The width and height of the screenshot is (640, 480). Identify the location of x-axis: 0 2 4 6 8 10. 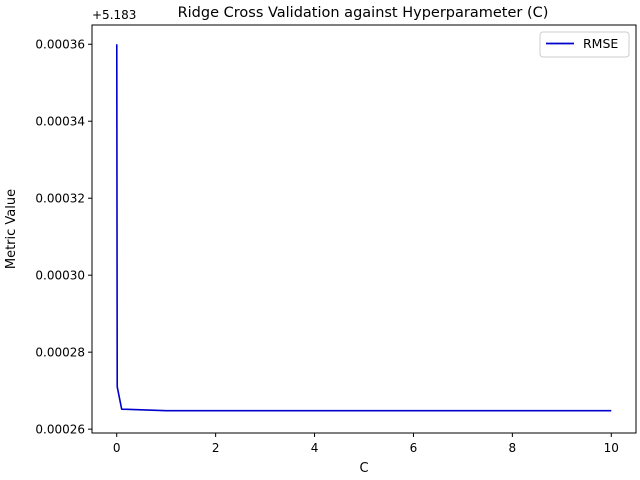
(366, 444).